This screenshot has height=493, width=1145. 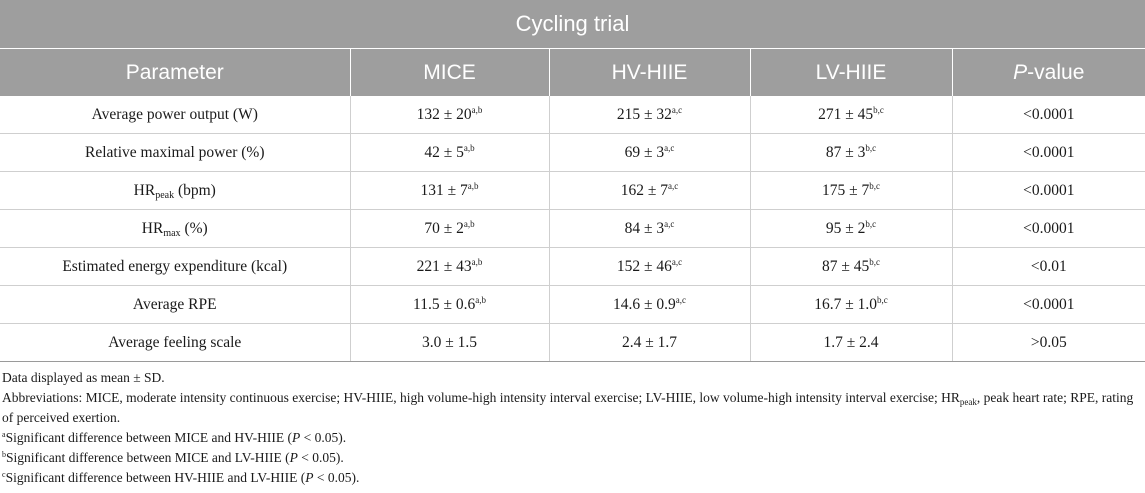 I want to click on footnote-mark: a, so click(x=4, y=434).